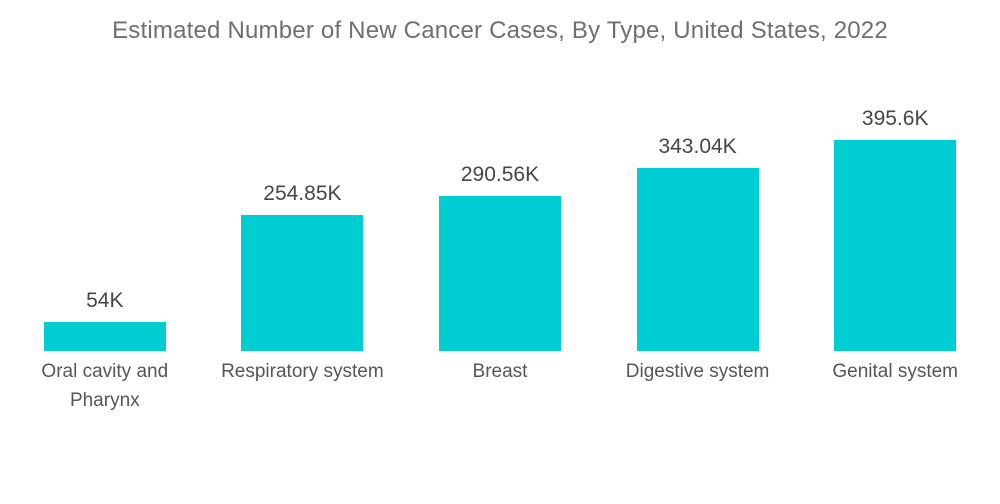 Image resolution: width=1000 pixels, height=504 pixels. Describe the element at coordinates (697, 371) in the screenshot. I see `bar-category-label: Digestive system` at that location.